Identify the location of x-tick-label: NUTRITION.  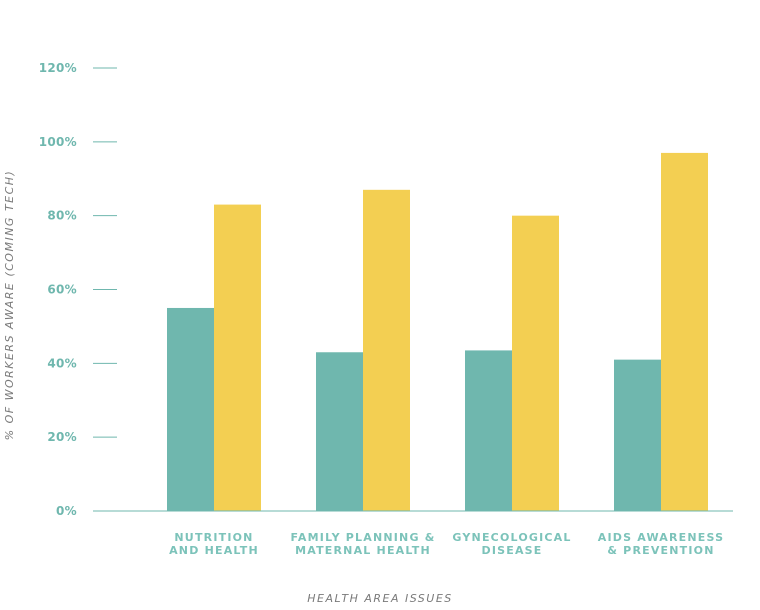
(213, 537).